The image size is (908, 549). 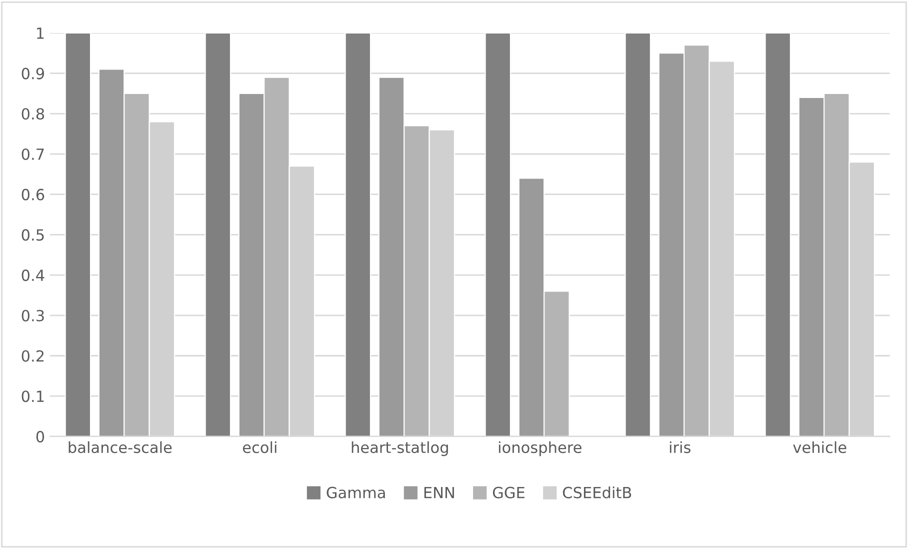 I want to click on x-tick-label: heart-statlog, so click(x=400, y=448).